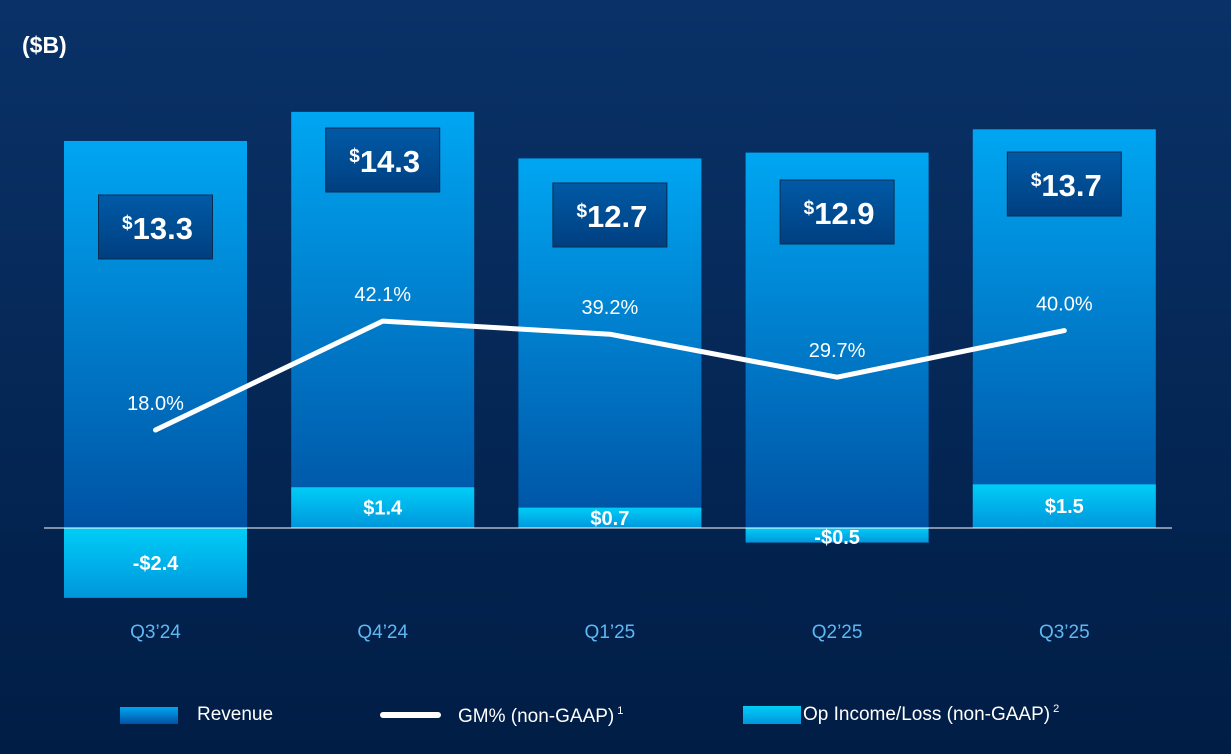 The height and width of the screenshot is (754, 1231). I want to click on op-income-data-label: $0.7, so click(609, 519).